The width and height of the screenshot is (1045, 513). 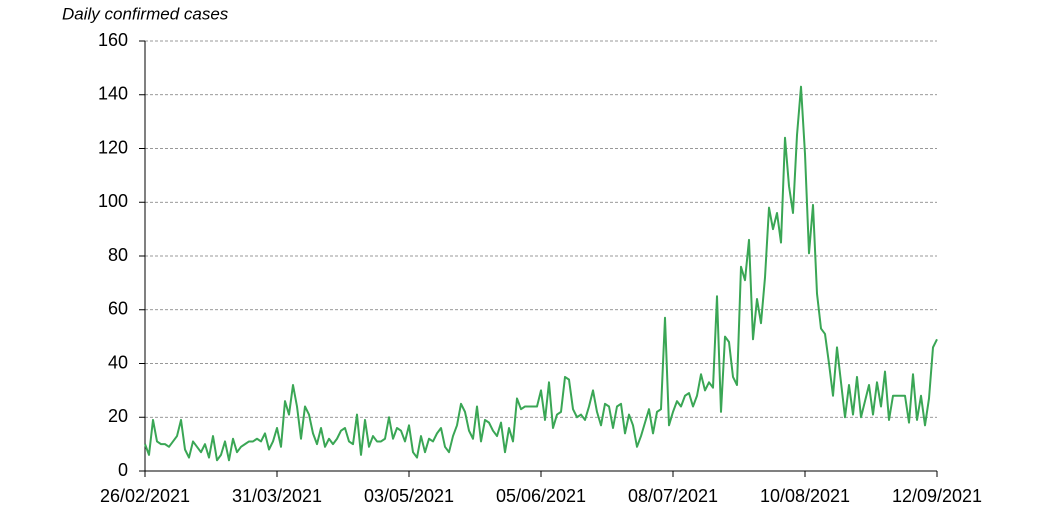 I want to click on x-tick-label: 05/06/2021, so click(x=541, y=496).